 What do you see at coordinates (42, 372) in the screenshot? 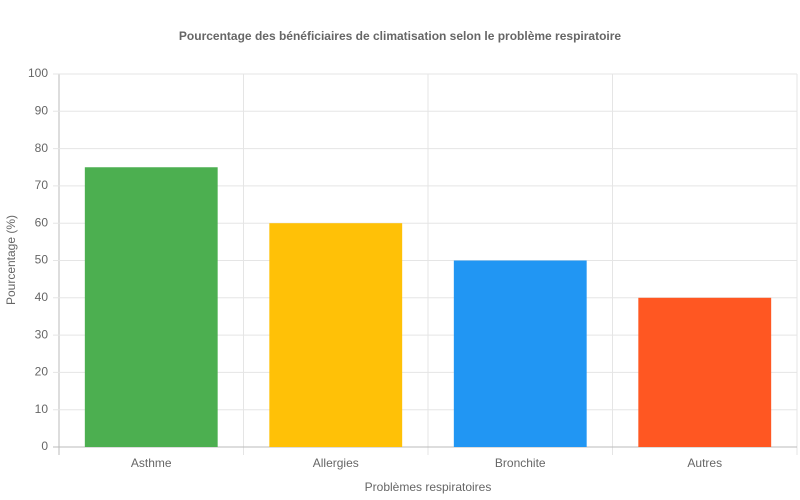
I see `y-tick-label: 20` at bounding box center [42, 372].